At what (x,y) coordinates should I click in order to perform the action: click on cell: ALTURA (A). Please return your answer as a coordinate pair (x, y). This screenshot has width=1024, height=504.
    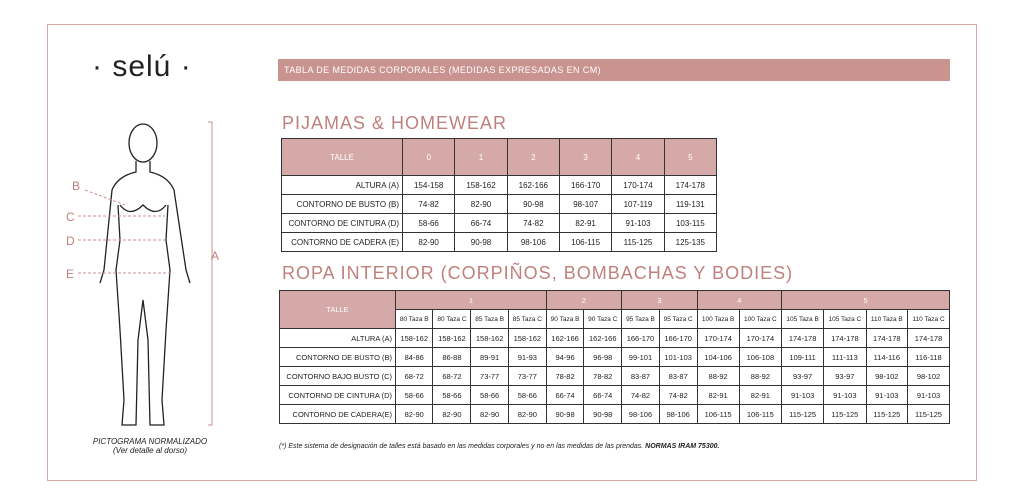
    Looking at the image, I should click on (337, 338).